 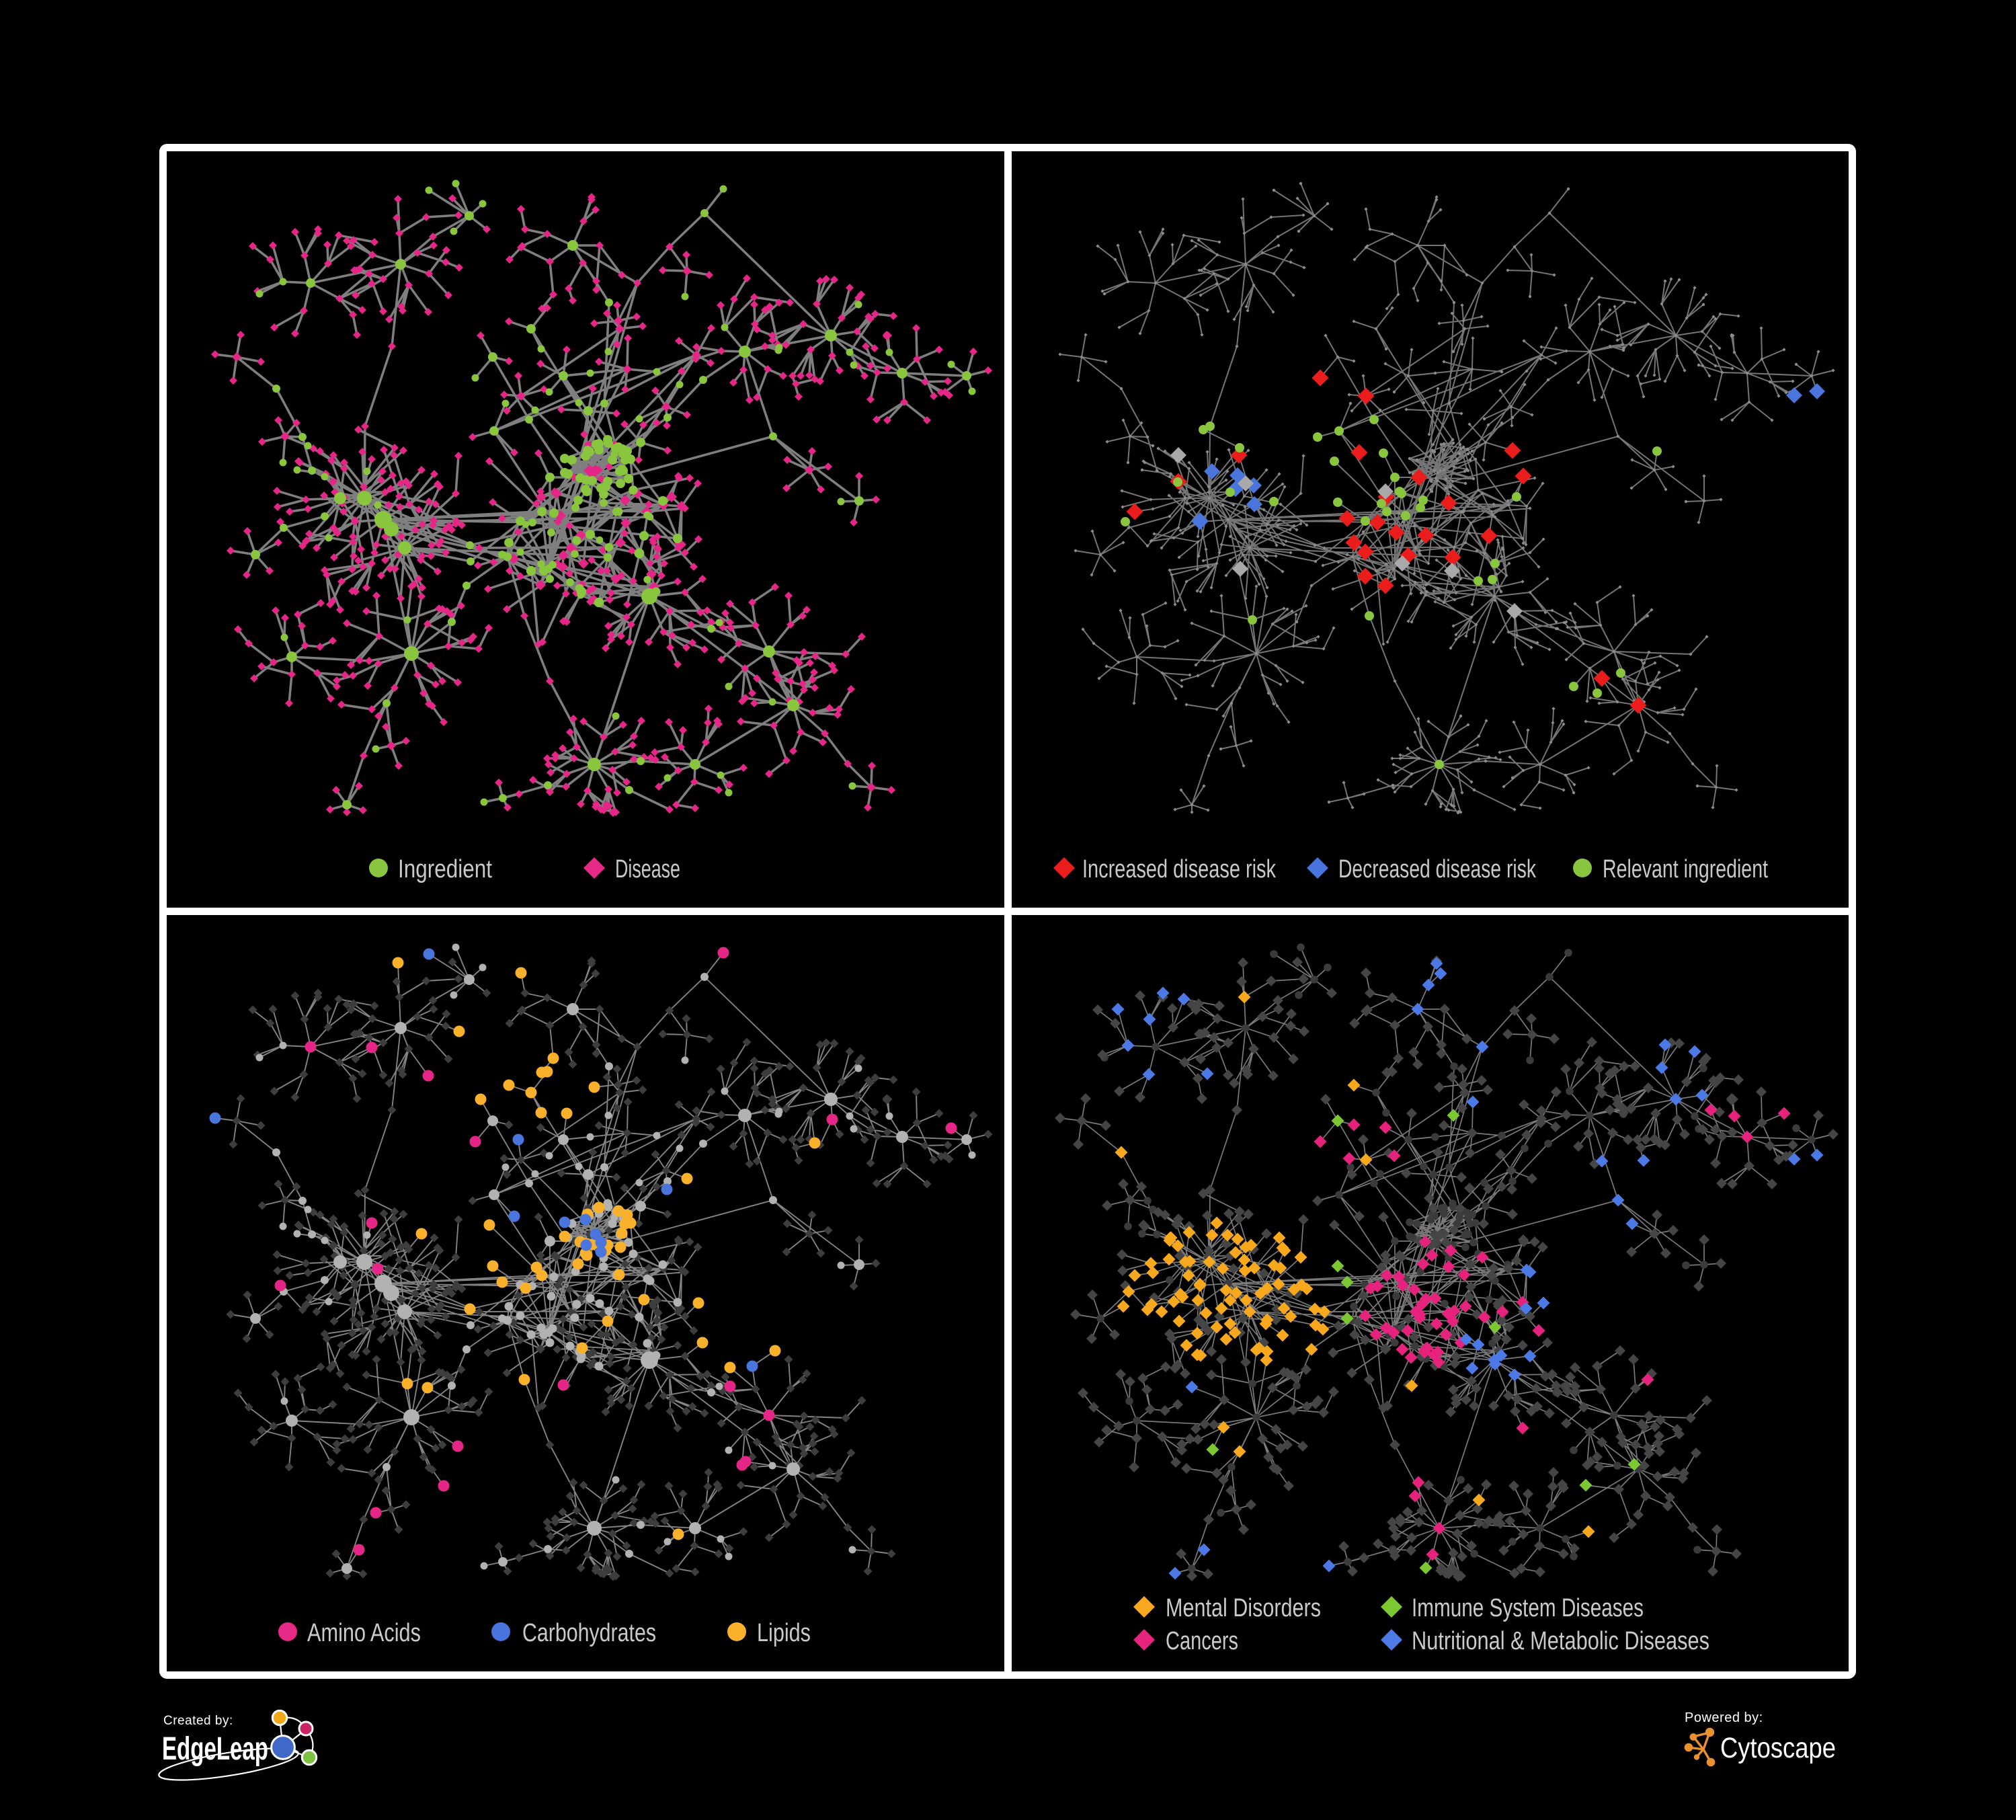 What do you see at coordinates (647, 869) in the screenshot?
I see `svg-text: Disease` at bounding box center [647, 869].